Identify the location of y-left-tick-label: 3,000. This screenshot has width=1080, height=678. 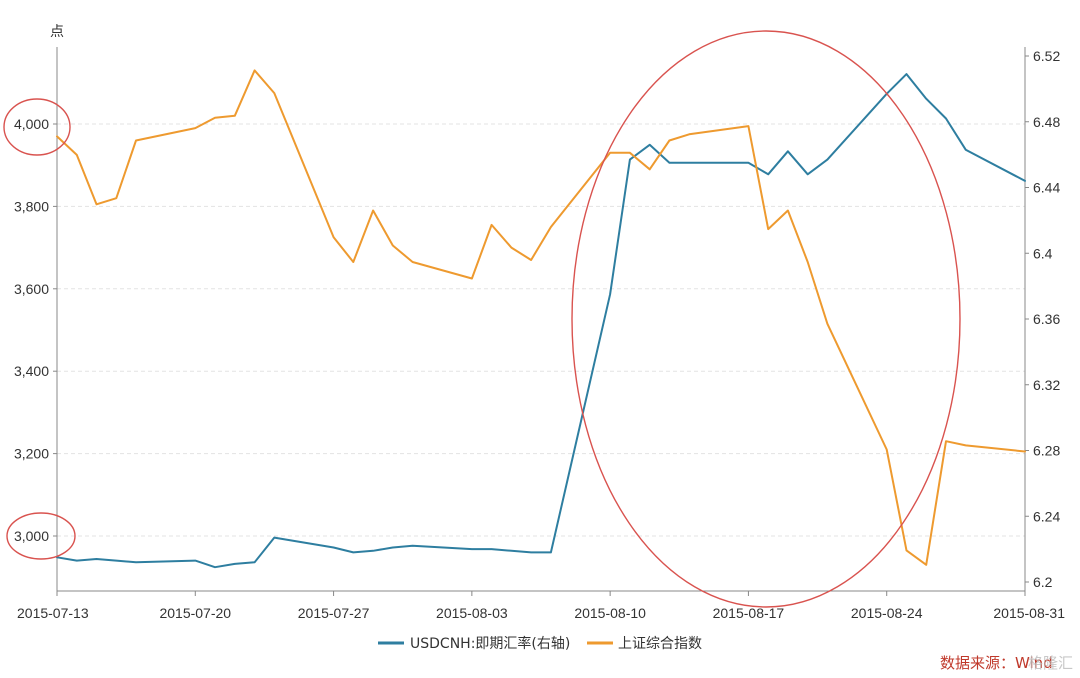
(31, 536).